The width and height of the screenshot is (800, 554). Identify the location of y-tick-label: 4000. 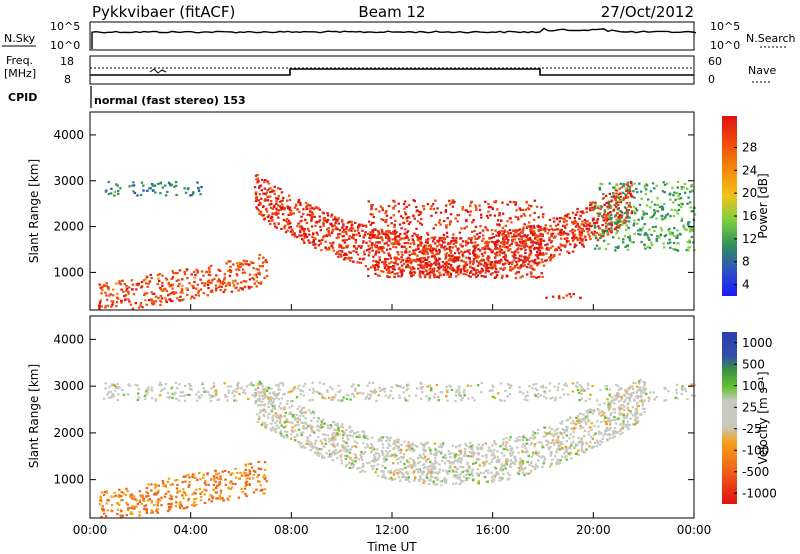
(68, 135).